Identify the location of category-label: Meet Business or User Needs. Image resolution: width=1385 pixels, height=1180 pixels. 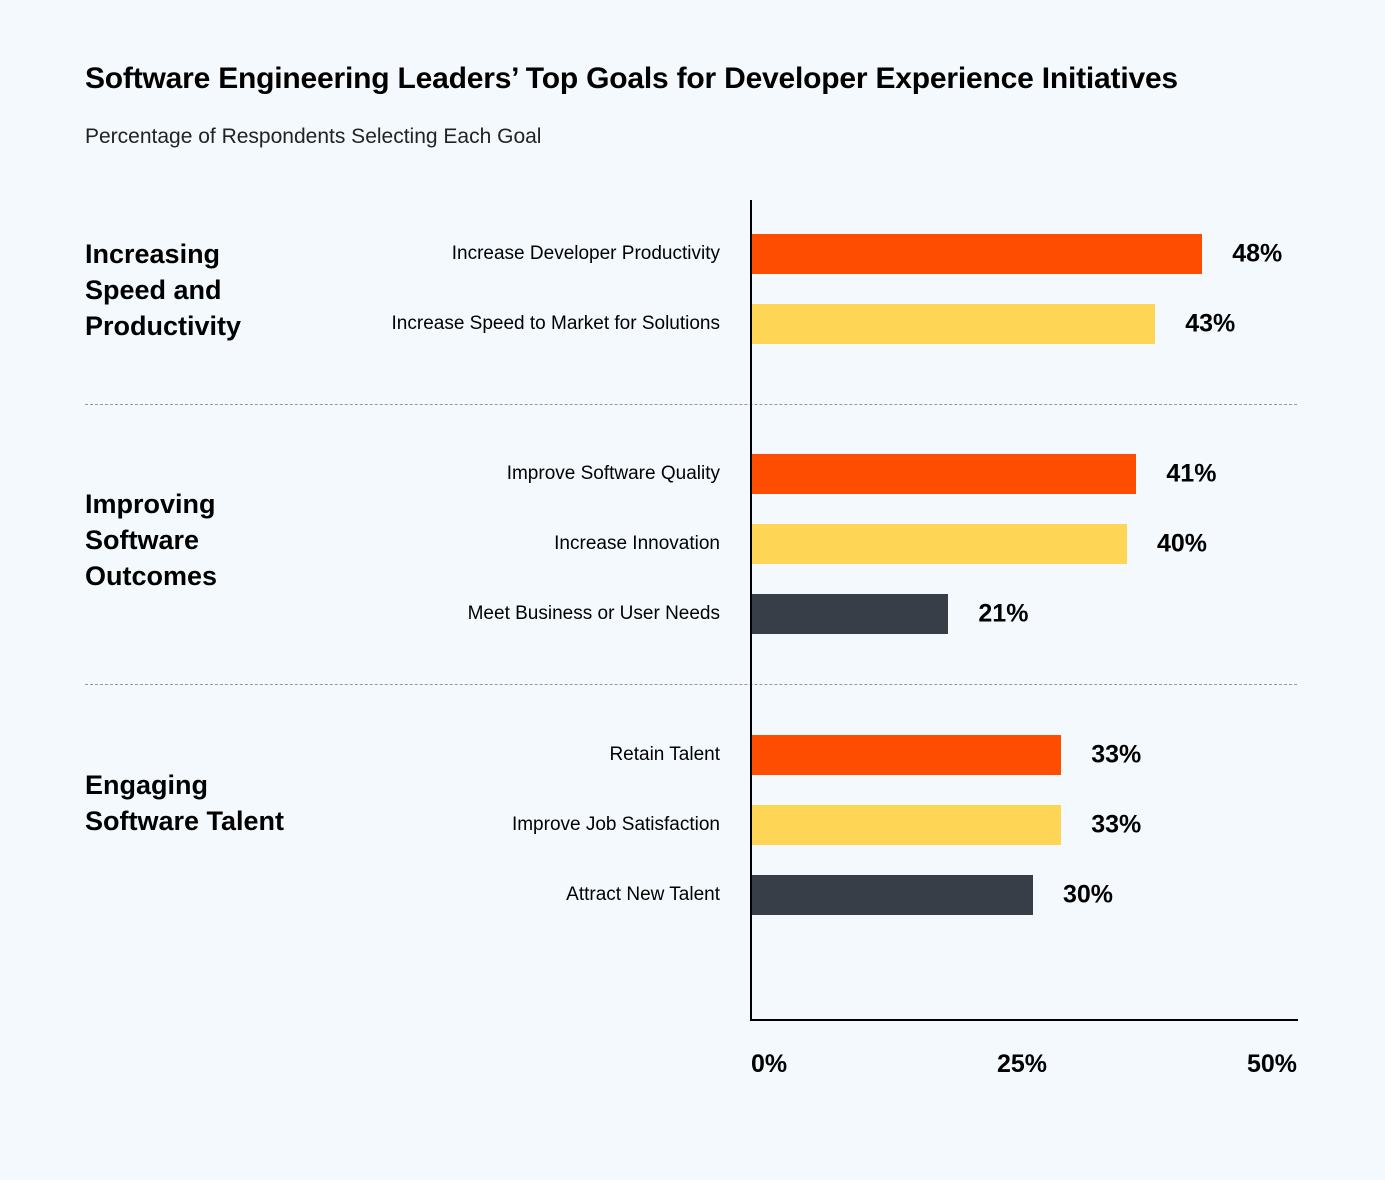
(593, 613).